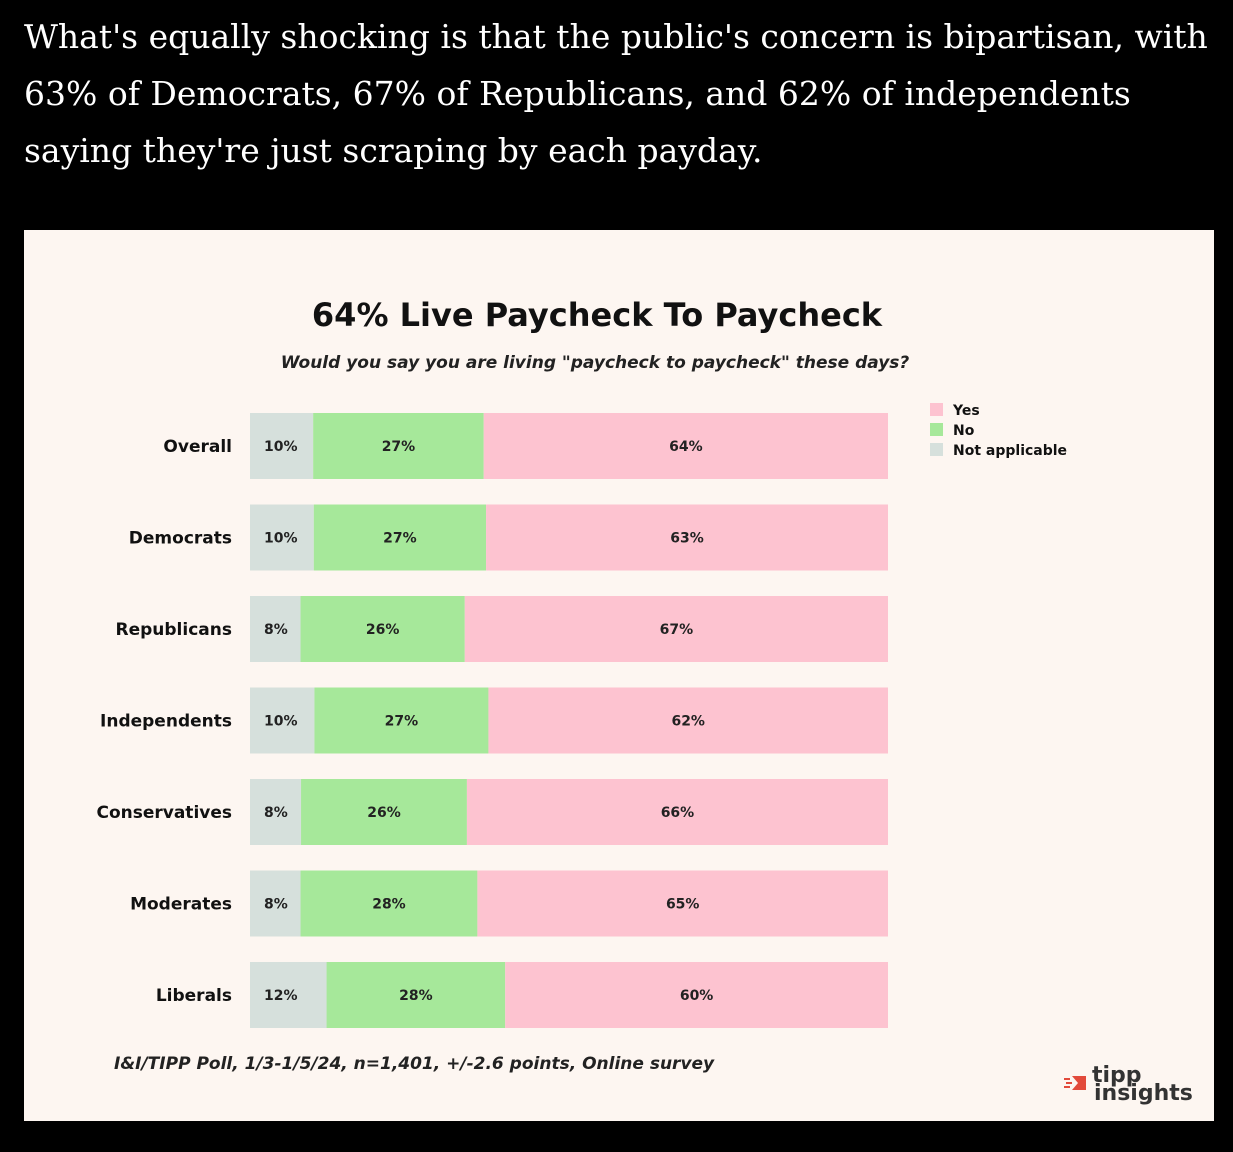 This screenshot has height=1152, width=1233. What do you see at coordinates (966, 411) in the screenshot?
I see `legend-label: Yes` at bounding box center [966, 411].